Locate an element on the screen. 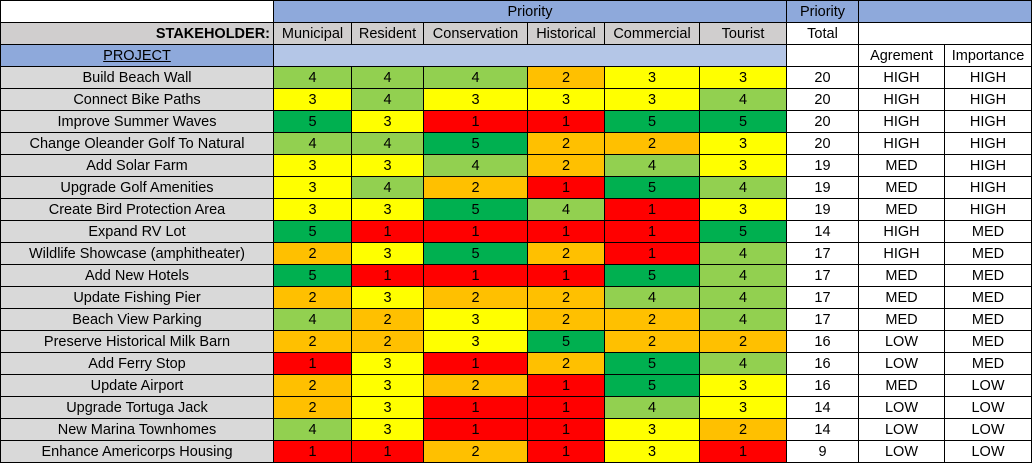 The height and width of the screenshot is (470, 1033). project-name-cell: Improve Summer Waves is located at coordinates (137, 121).